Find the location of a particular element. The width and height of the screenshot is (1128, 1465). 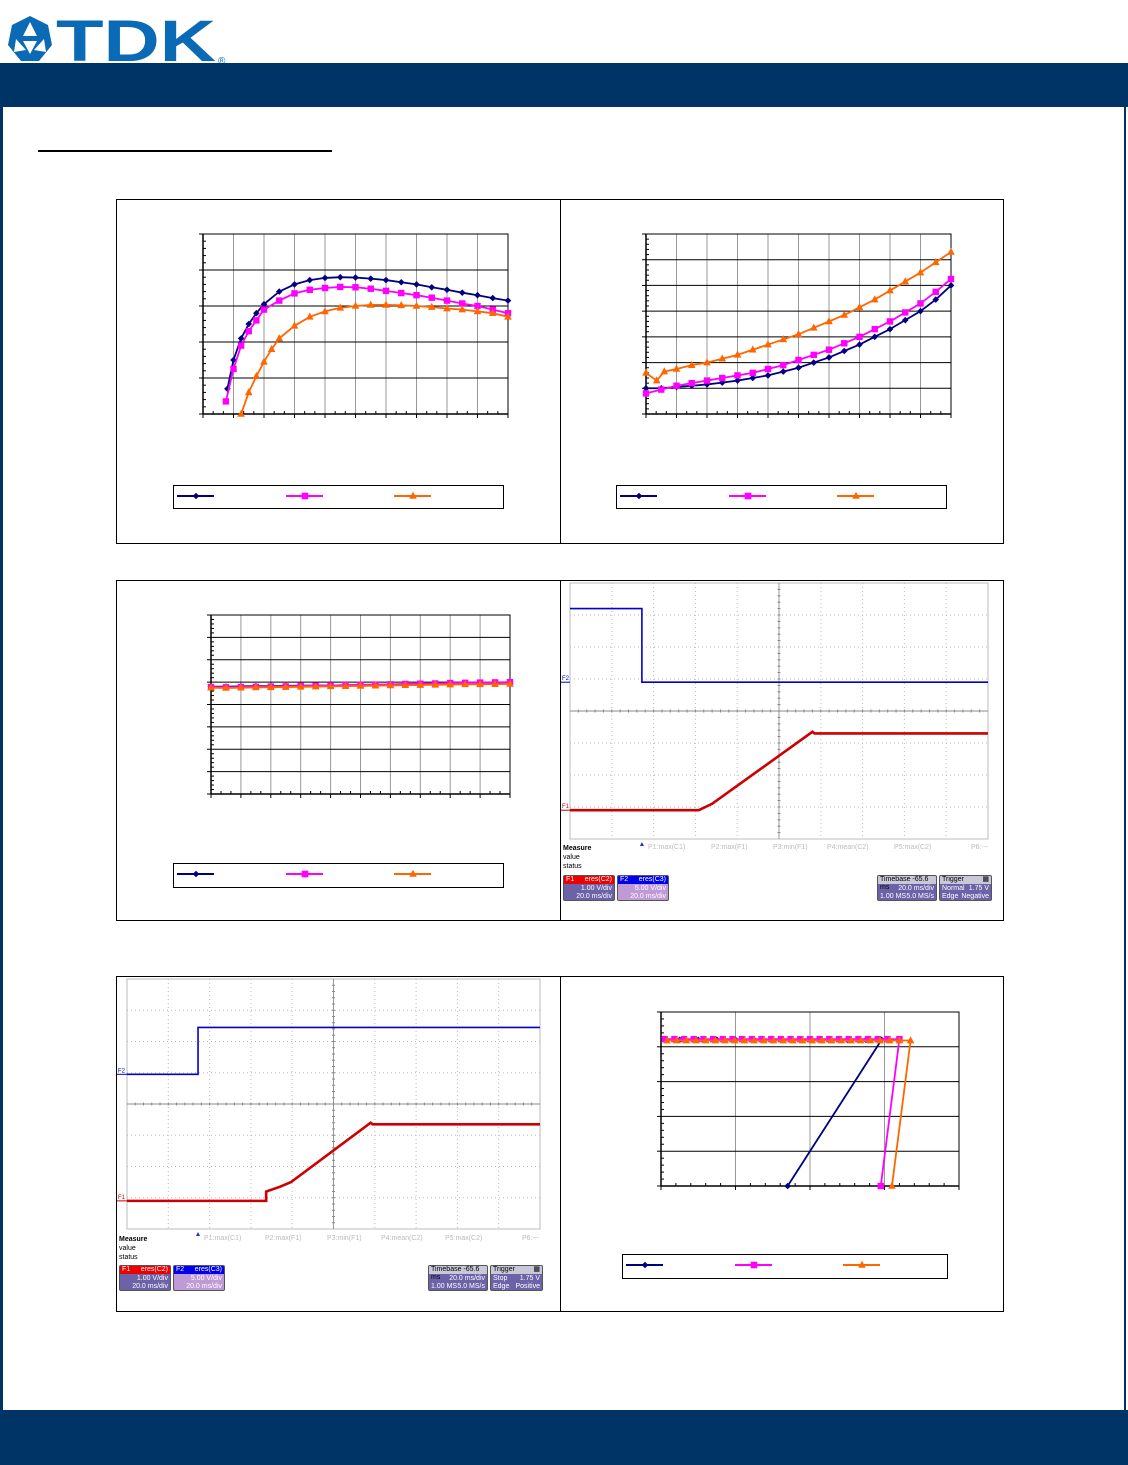

page-border-right is located at coordinates (1125, 755).